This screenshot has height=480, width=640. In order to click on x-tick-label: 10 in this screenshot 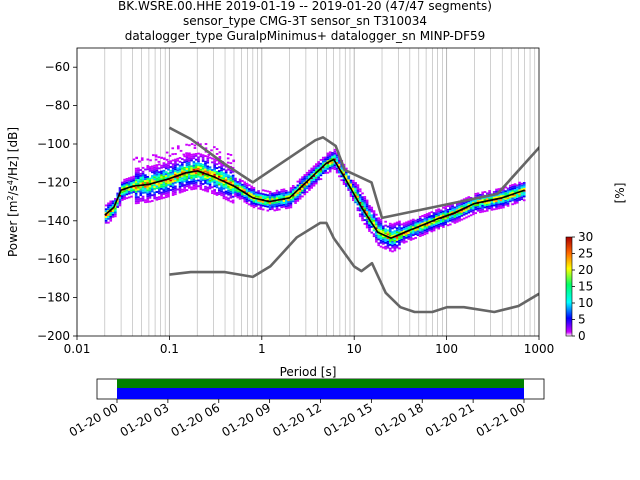, I will do `click(354, 349)`.